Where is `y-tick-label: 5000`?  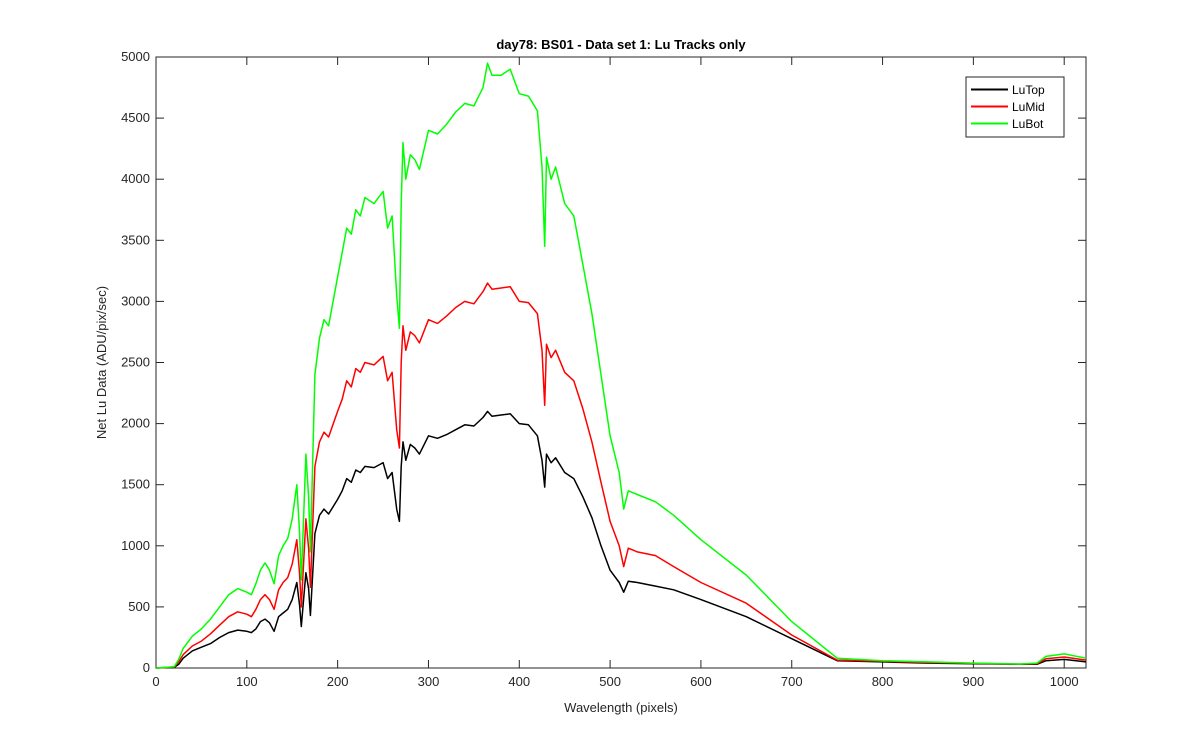 y-tick-label: 5000 is located at coordinates (135, 56).